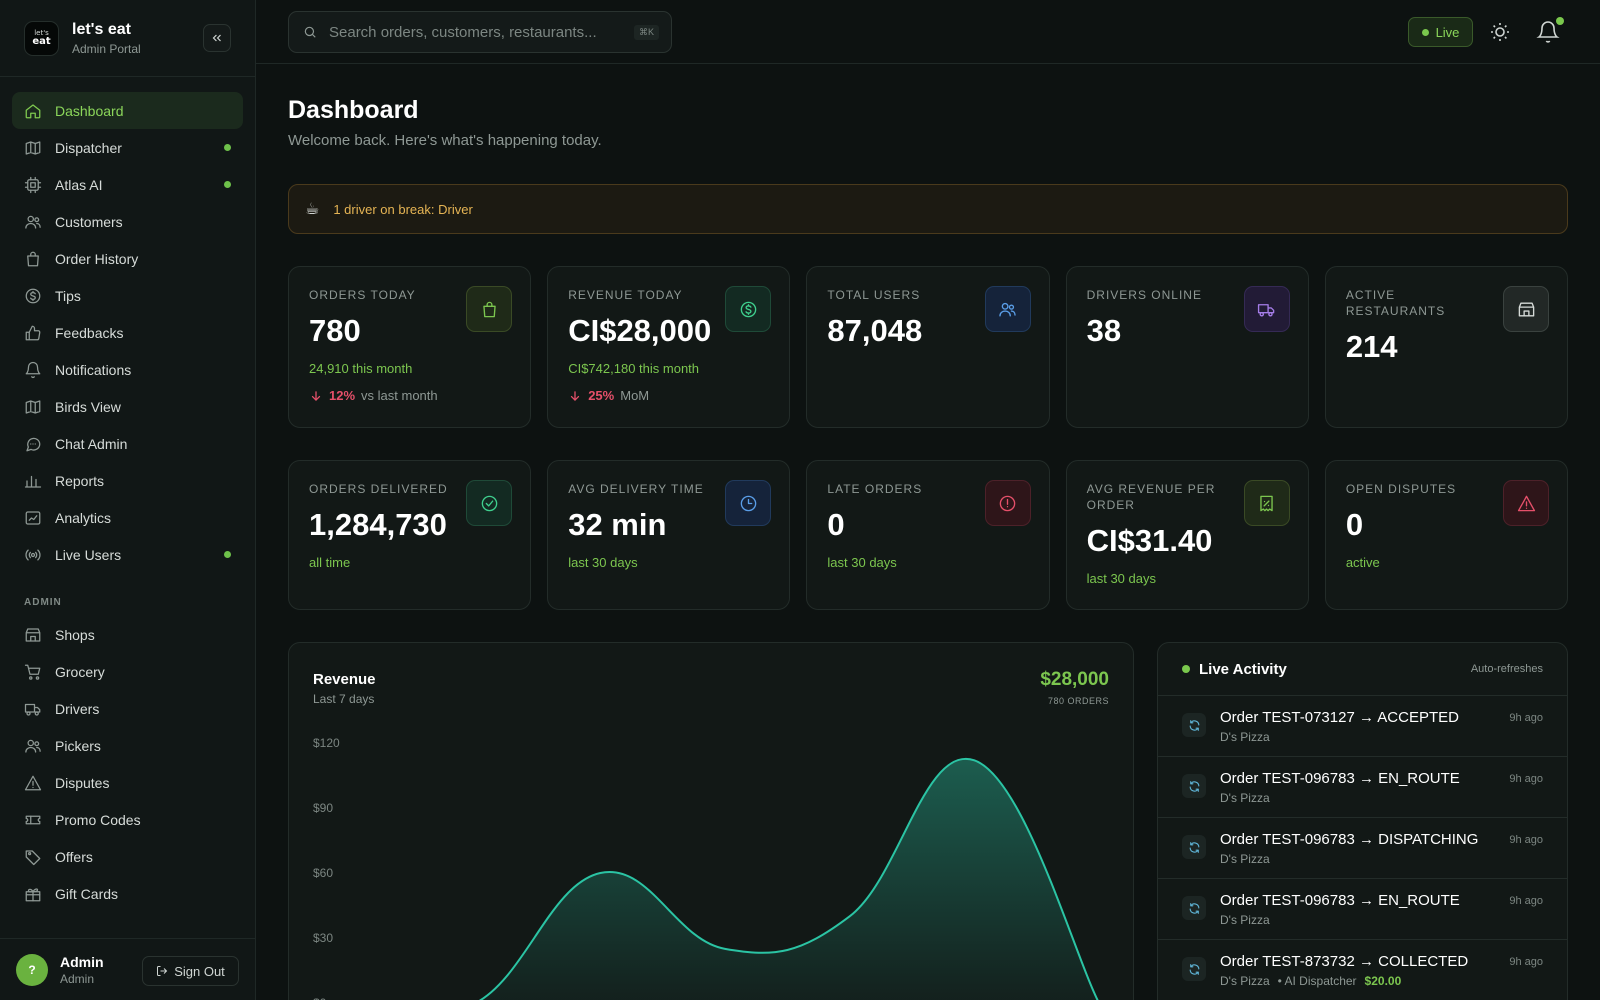 The height and width of the screenshot is (1000, 1600). I want to click on sidebar-item-gift-cards: Gift Cards, so click(127, 893).